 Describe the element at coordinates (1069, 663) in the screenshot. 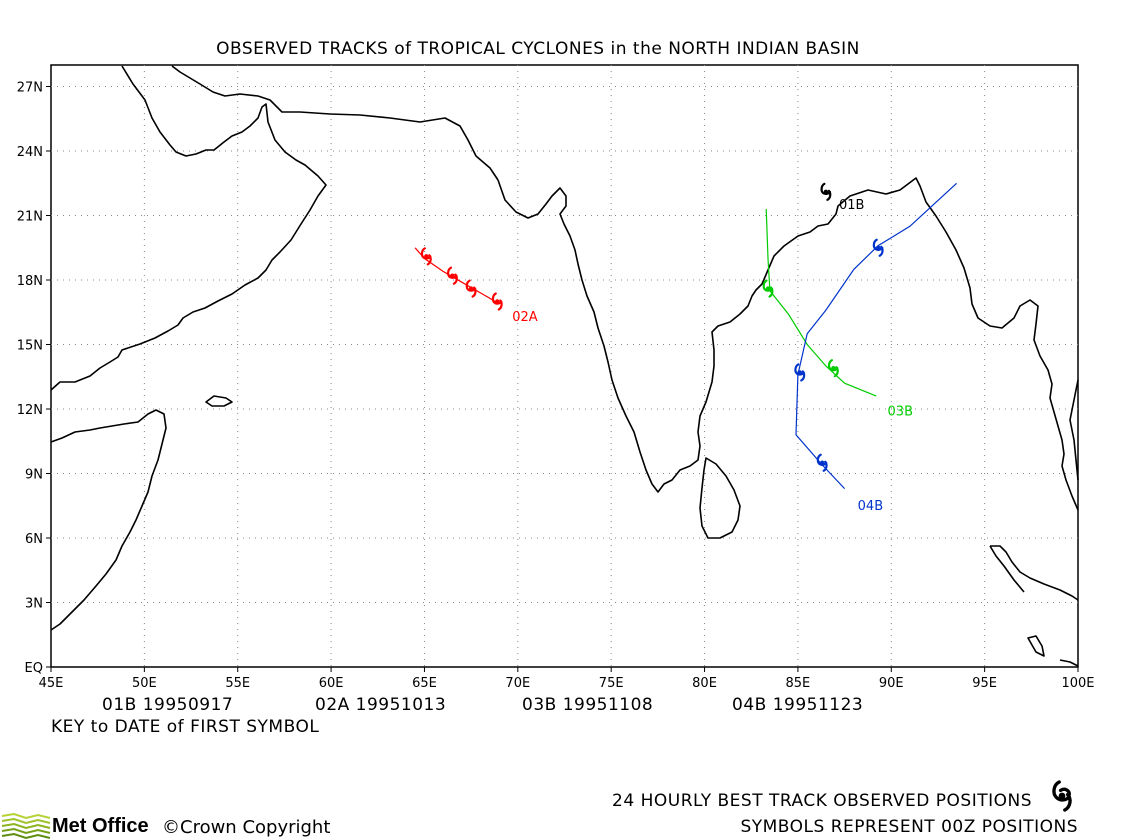

I see `coastline-sumatra-tip` at that location.